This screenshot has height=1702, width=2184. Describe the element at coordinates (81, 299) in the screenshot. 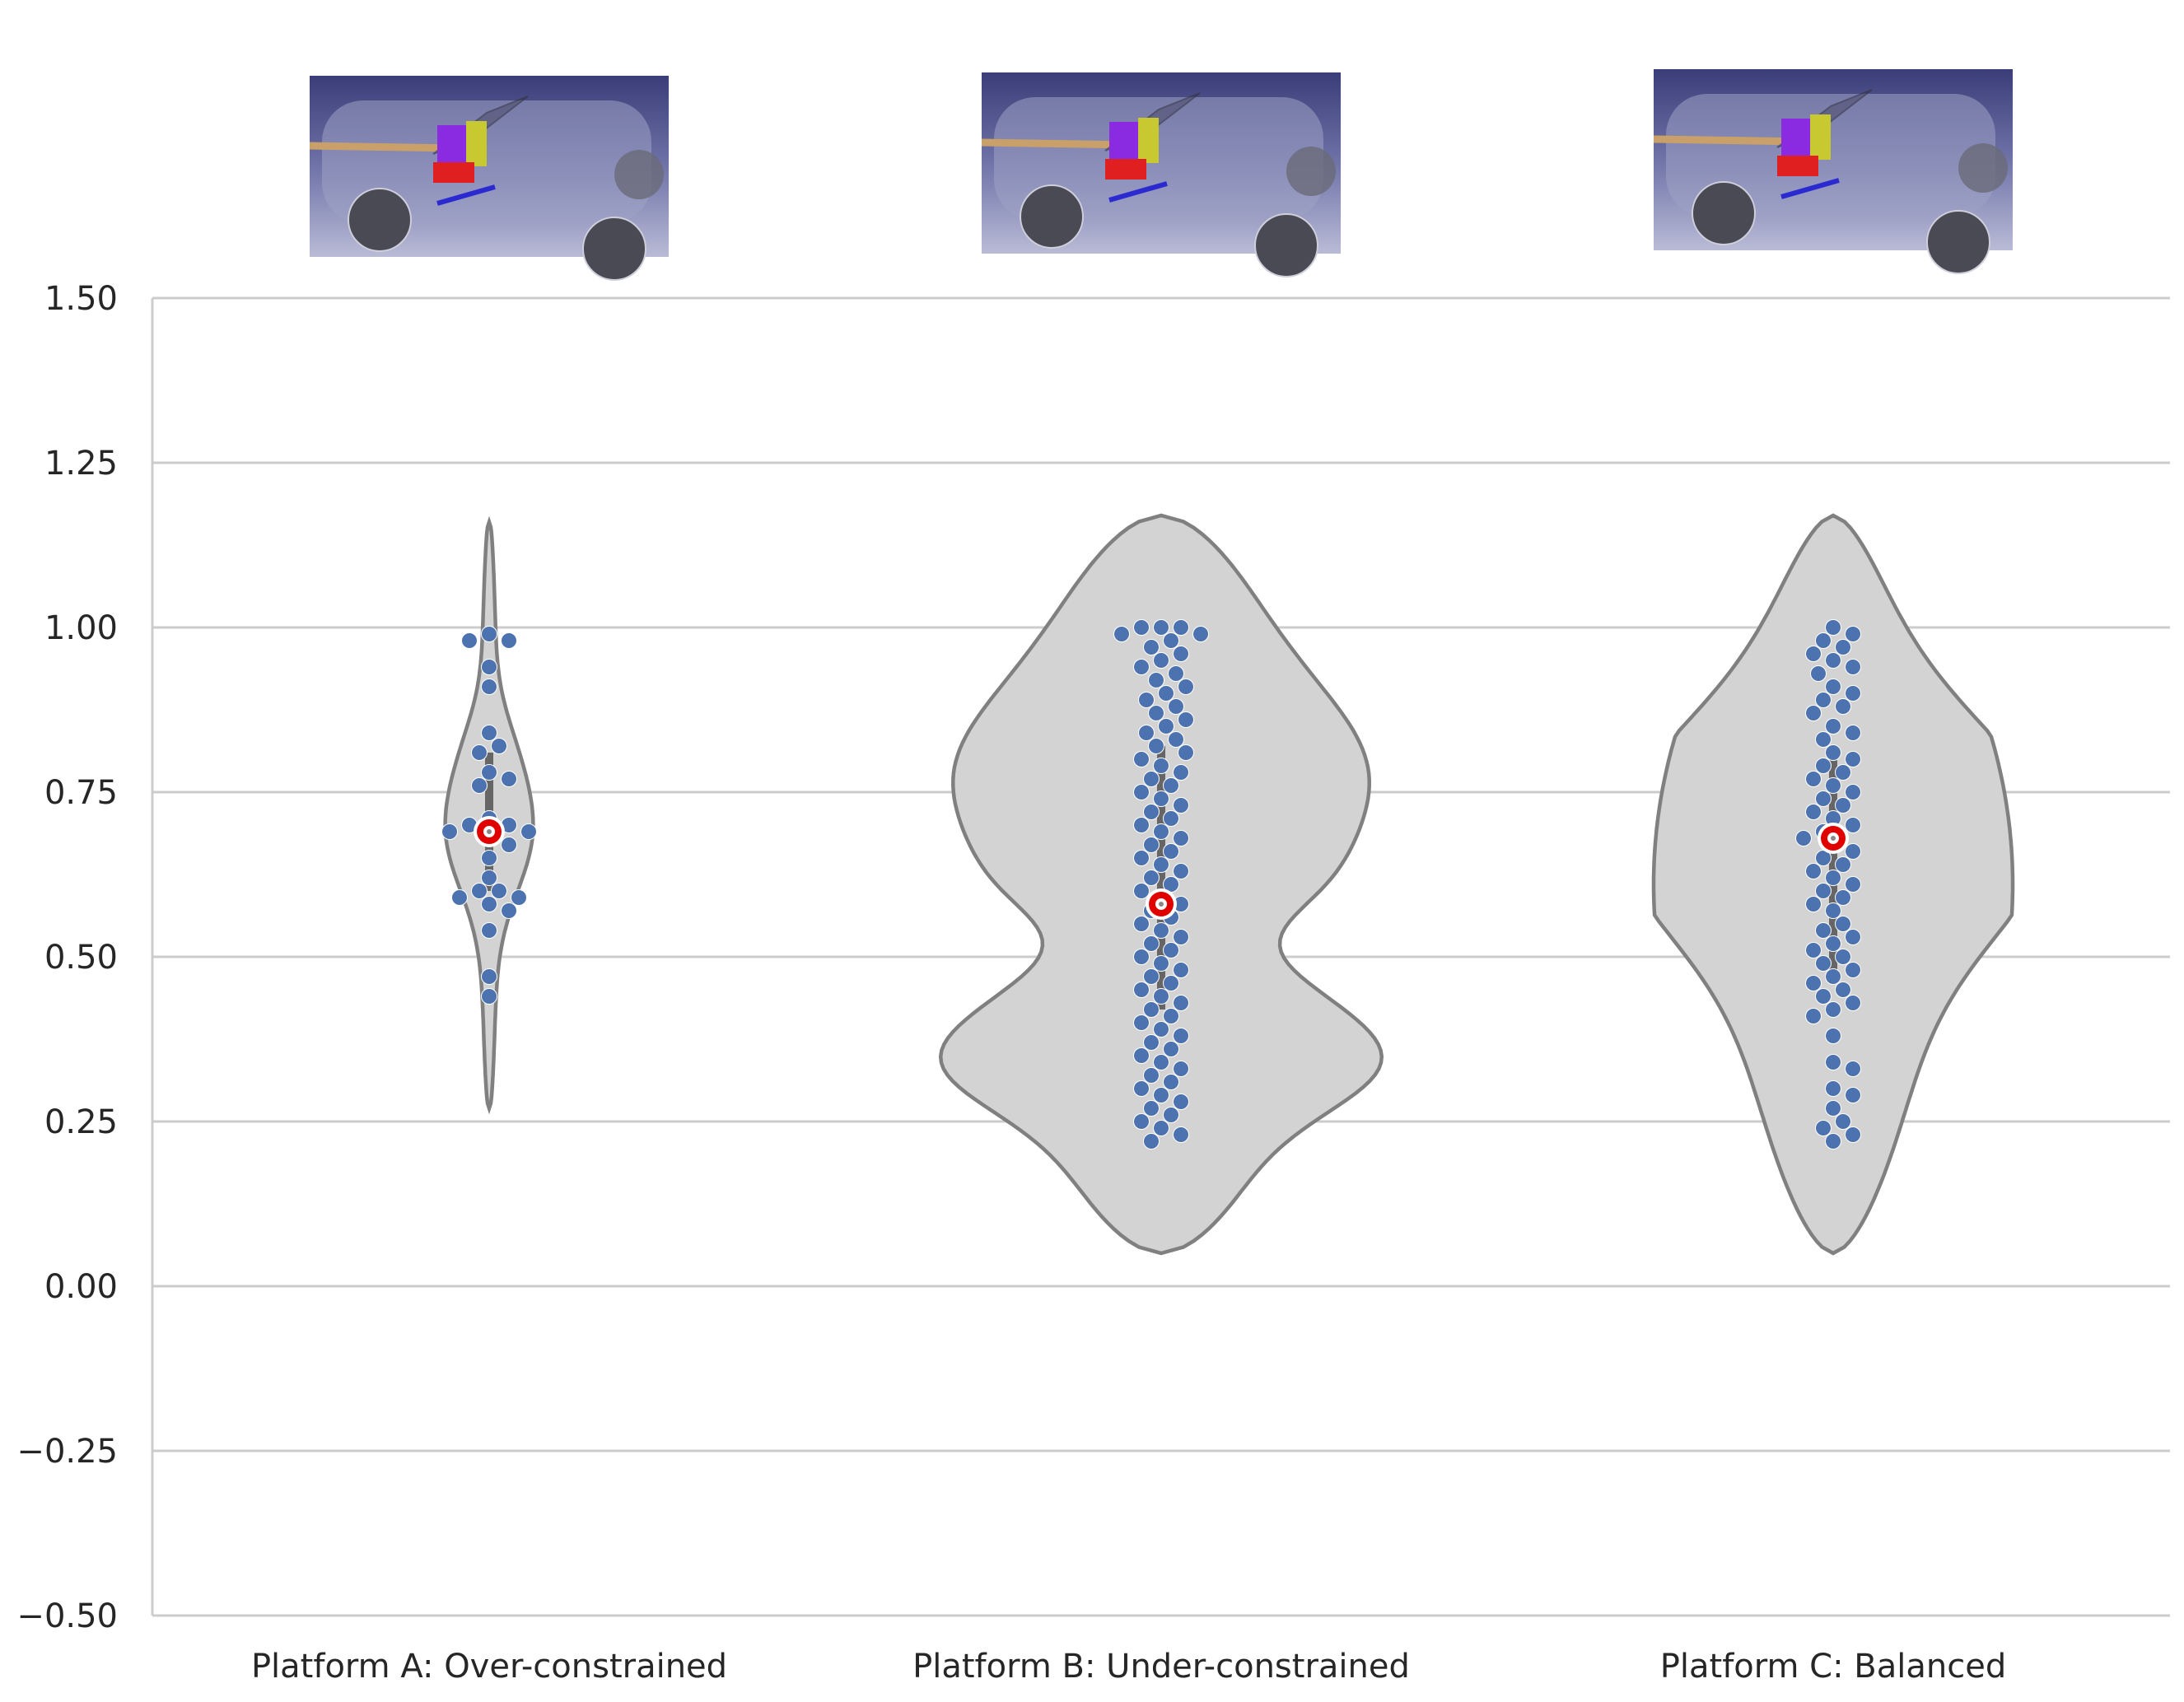

I see `y-tick-label: 1.50` at that location.